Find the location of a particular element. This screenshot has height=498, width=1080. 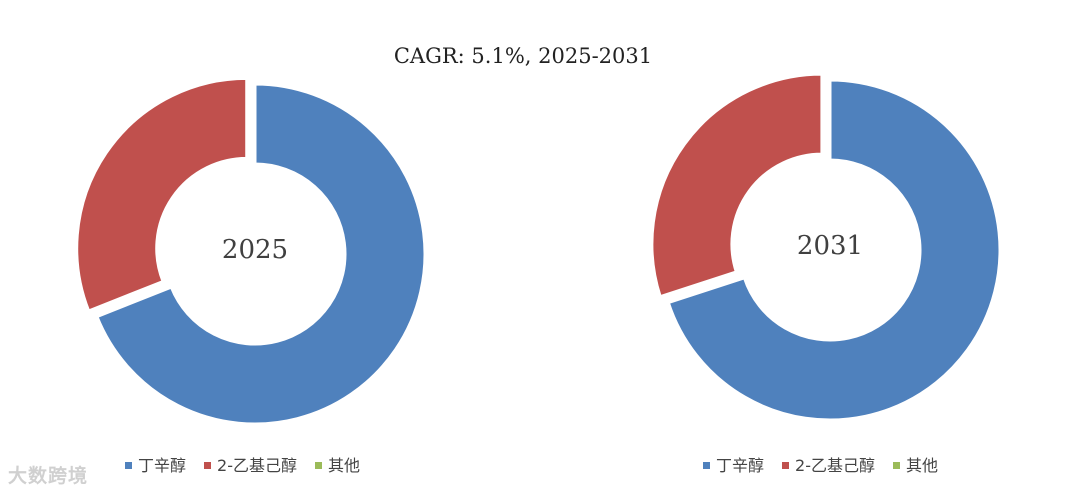

legend-2025: 丁辛醇 2-乙基己醇 其他 is located at coordinates (251, 464).